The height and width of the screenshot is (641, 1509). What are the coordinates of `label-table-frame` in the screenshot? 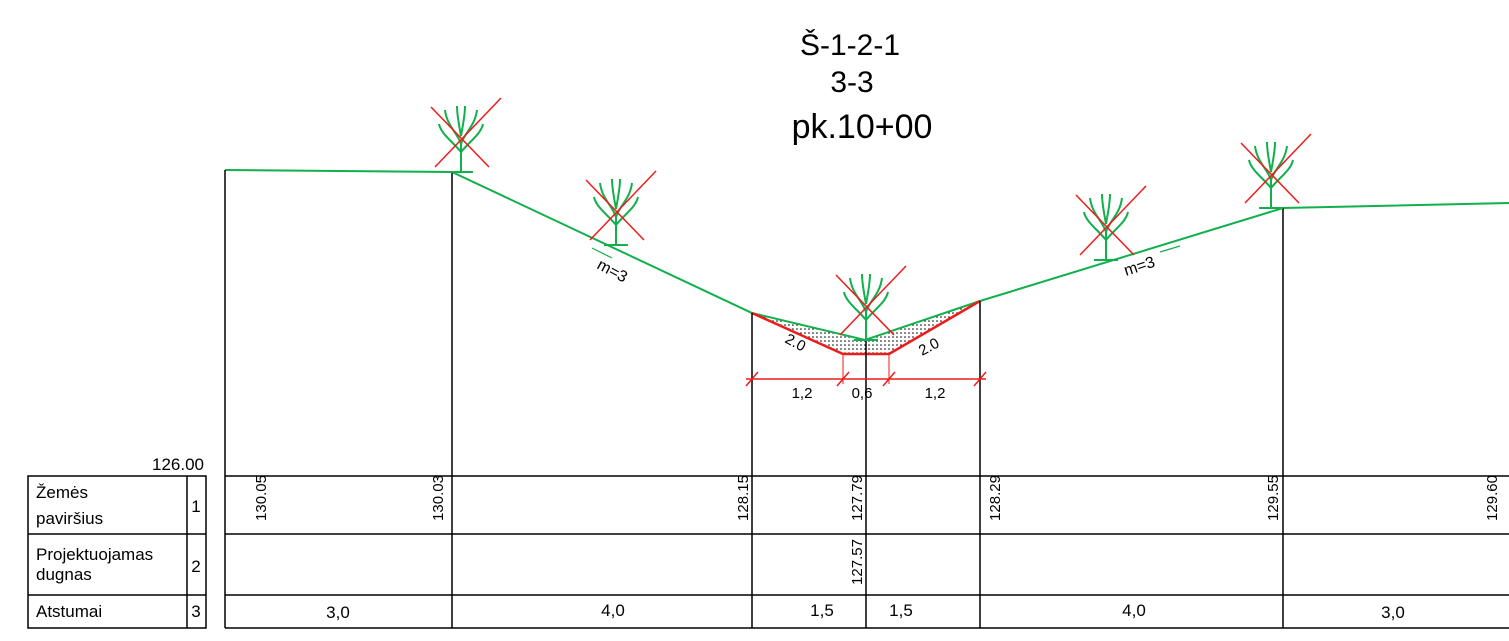 It's located at (117, 552).